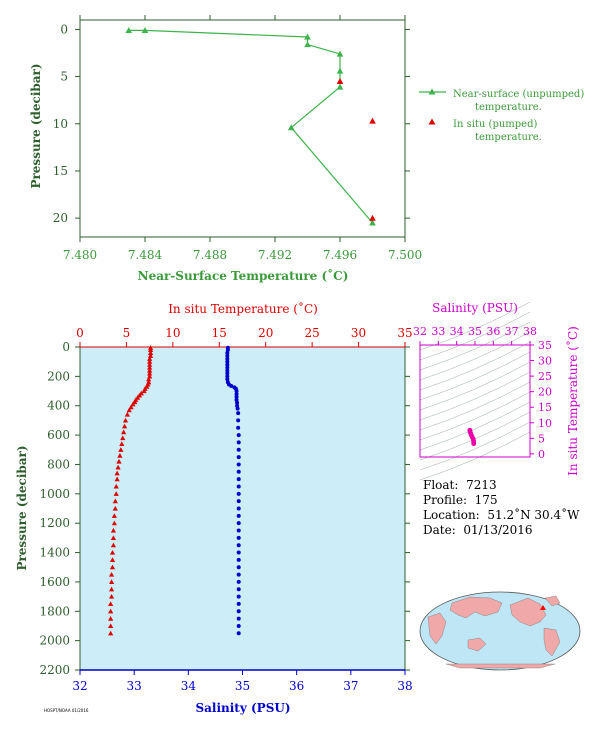 This screenshot has height=732, width=601. Describe the element at coordinates (533, 515) in the screenshot. I see `location-value: 51.2˚N 30.4˚W` at that location.